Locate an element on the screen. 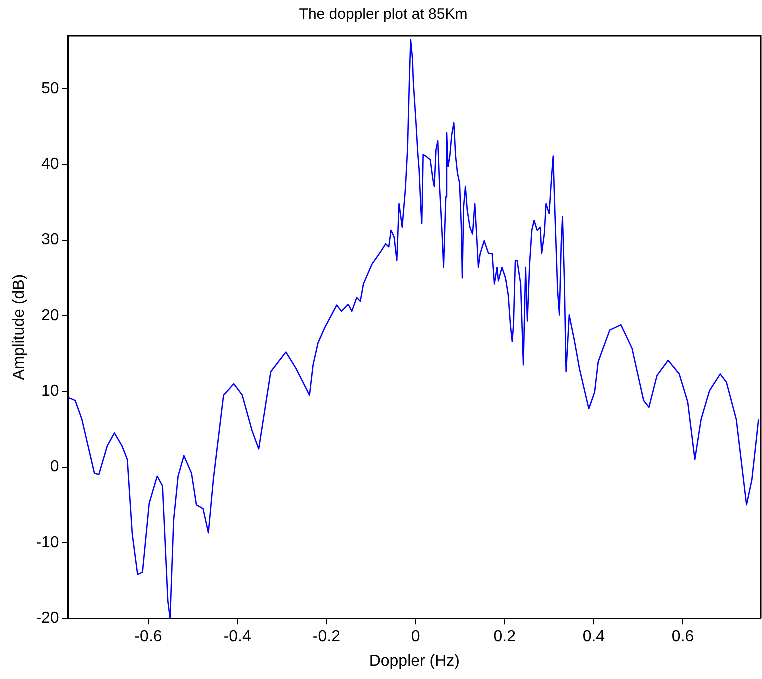 The height and width of the screenshot is (679, 762). y-tick-label: -10 is located at coordinates (48, 543).